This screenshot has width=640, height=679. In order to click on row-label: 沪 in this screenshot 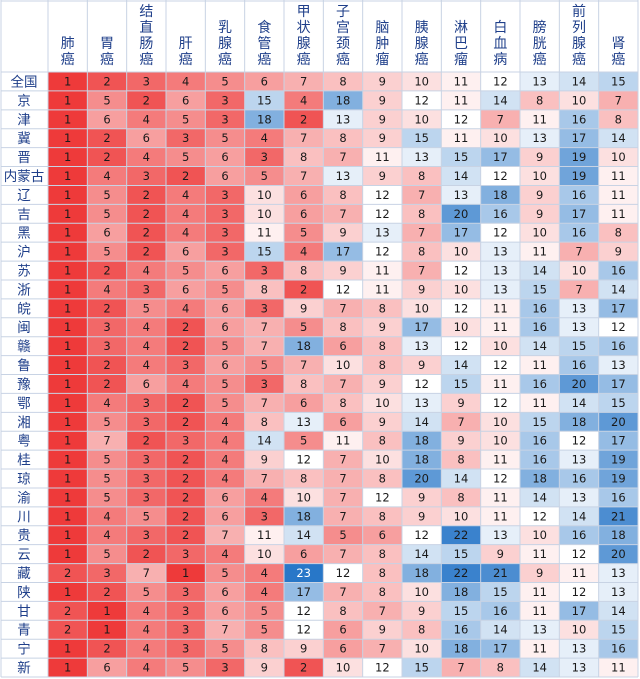, I will do `click(24, 253)`.